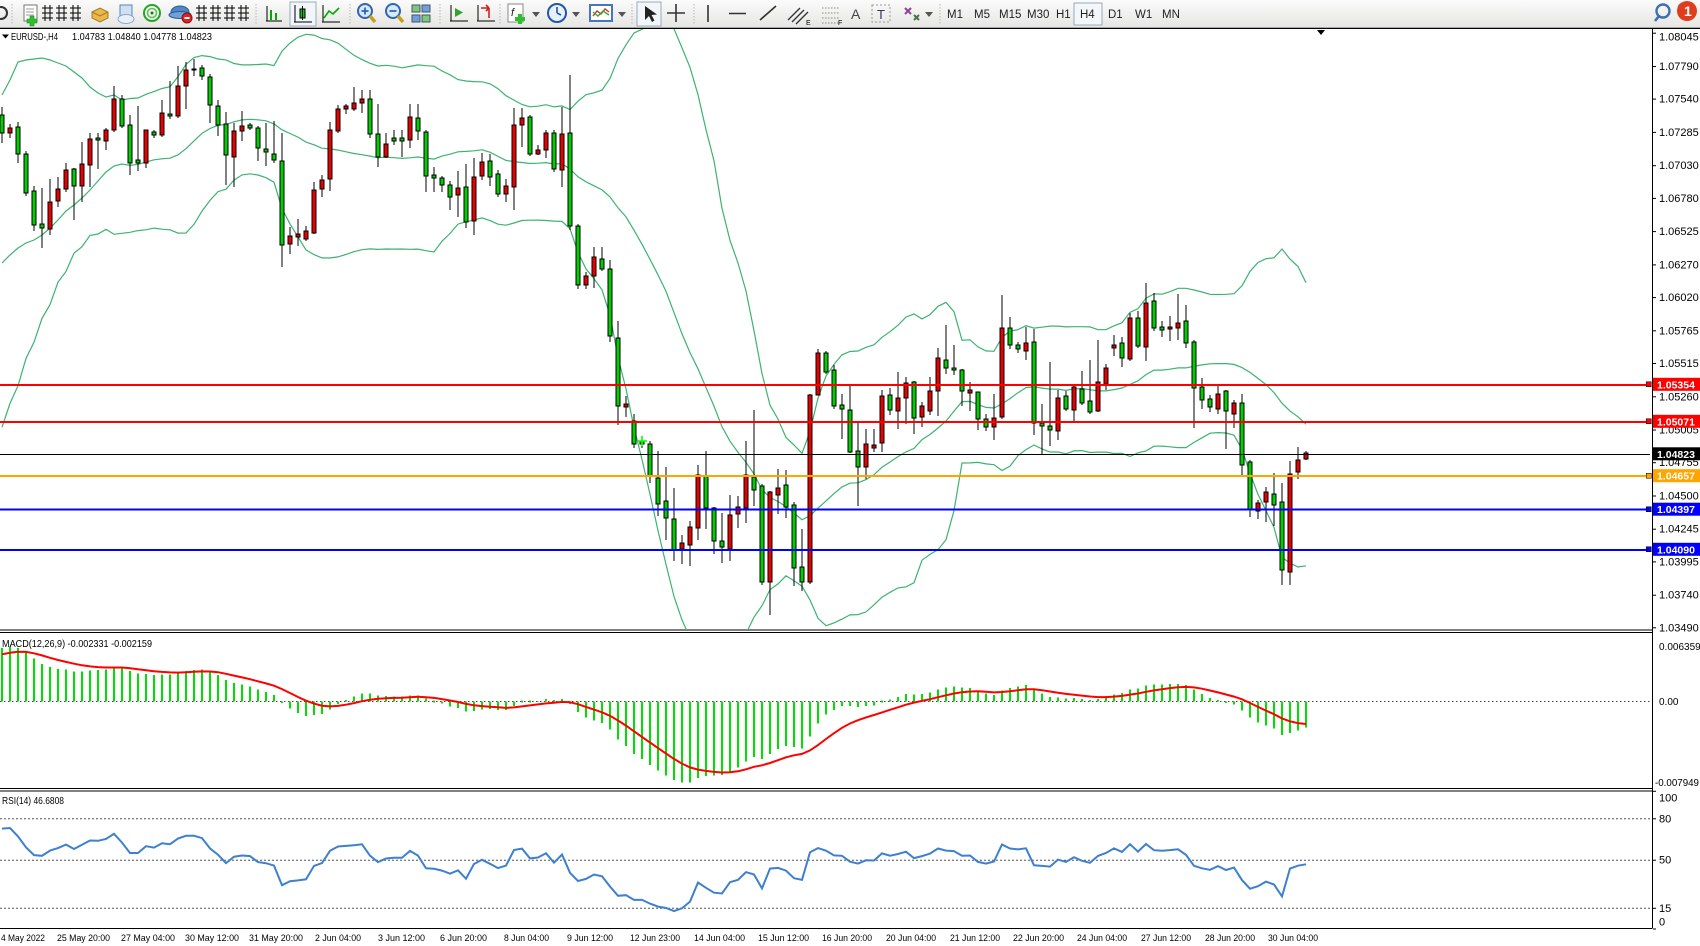 This screenshot has width=1700, height=946. What do you see at coordinates (1679, 397) in the screenshot?
I see `svg-text: 1.05260` at bounding box center [1679, 397].